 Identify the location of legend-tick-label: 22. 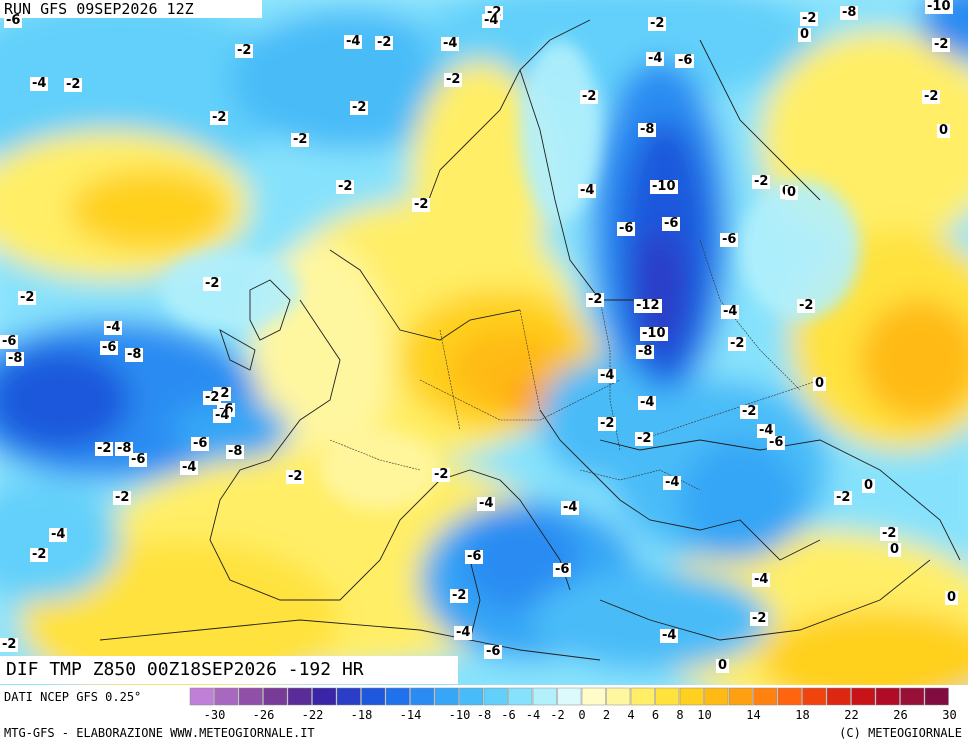
(852, 715).